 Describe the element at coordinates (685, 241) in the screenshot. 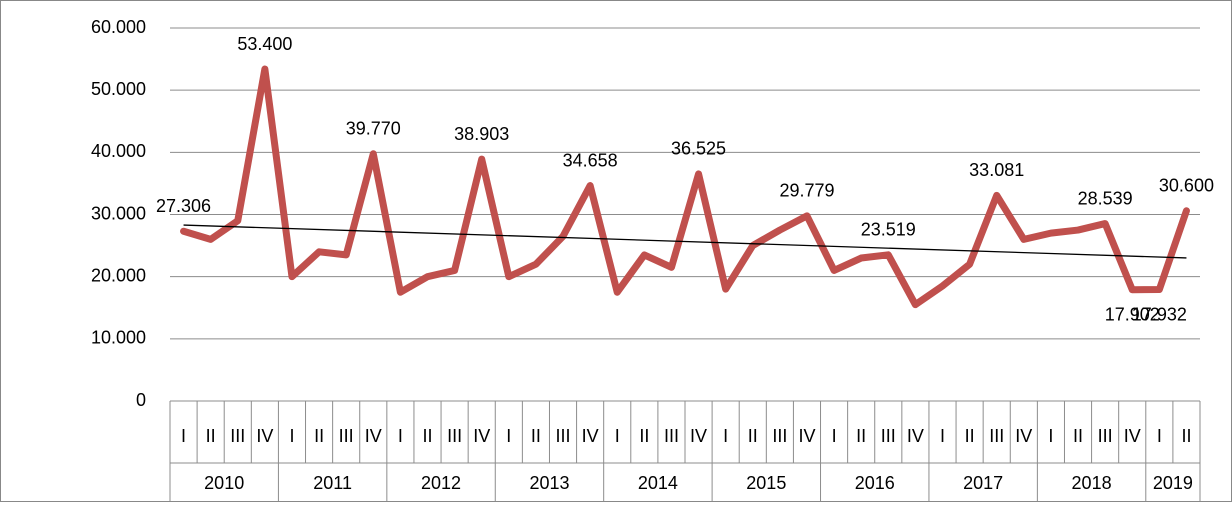

I see `trendline` at that location.